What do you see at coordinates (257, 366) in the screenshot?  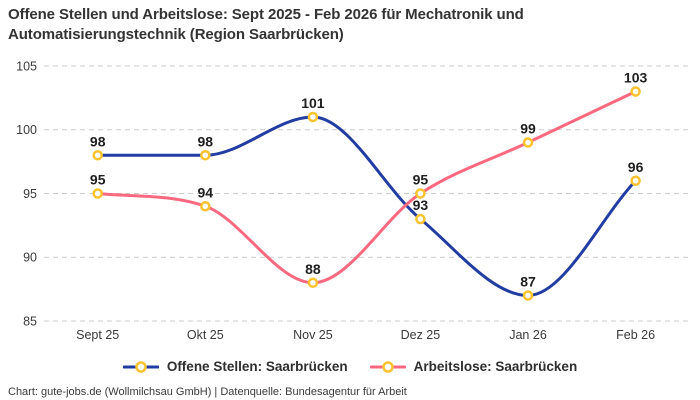 I see `legend-label-offene-stellen: Offene Stellen: Saarbrücken` at bounding box center [257, 366].